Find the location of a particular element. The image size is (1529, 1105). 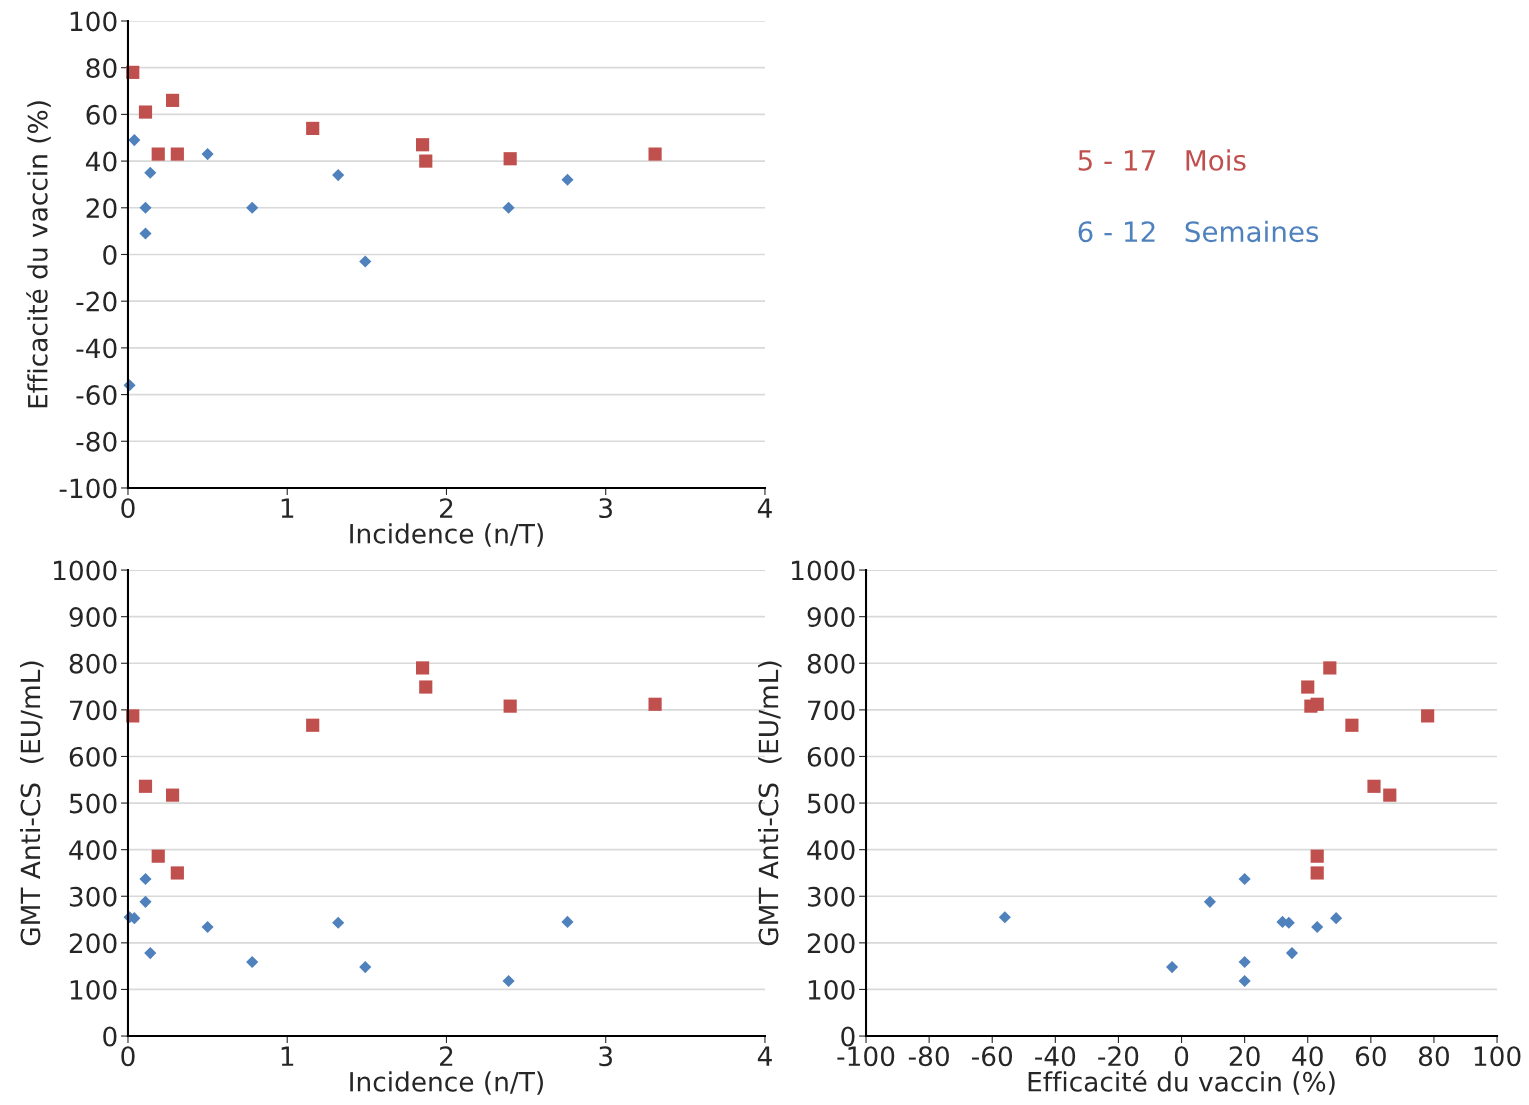

y-tick-label: -40 is located at coordinates (96, 348).